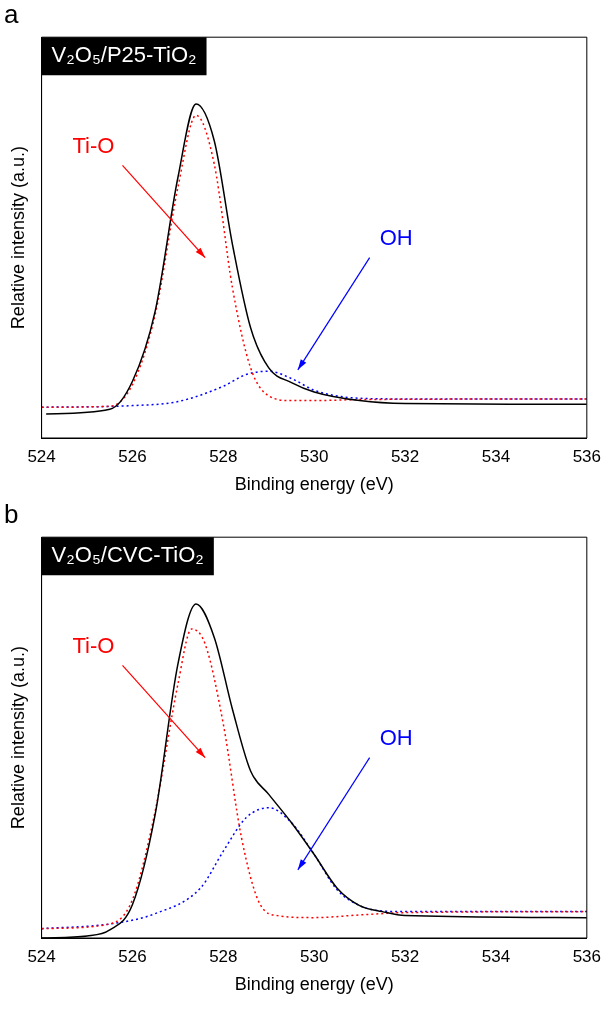 This screenshot has height=1011, width=607. Describe the element at coordinates (124, 55) in the screenshot. I see `chart-subtitle: V₂O₅/P25-TiO₂` at that location.